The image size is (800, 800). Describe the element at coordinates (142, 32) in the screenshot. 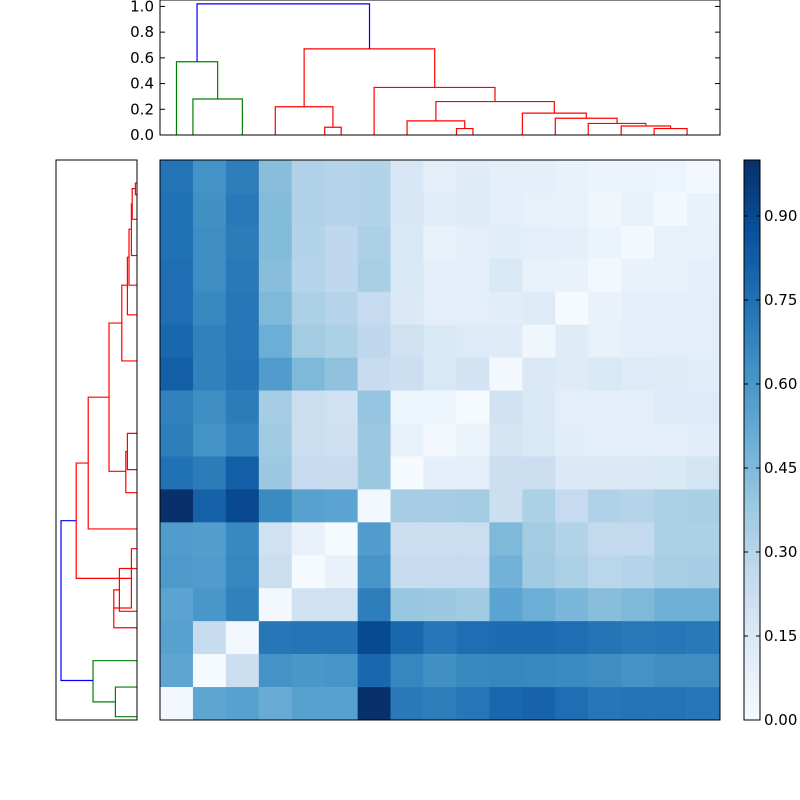

I see `top-dendrogram-tick-label: 0.8` at that location.